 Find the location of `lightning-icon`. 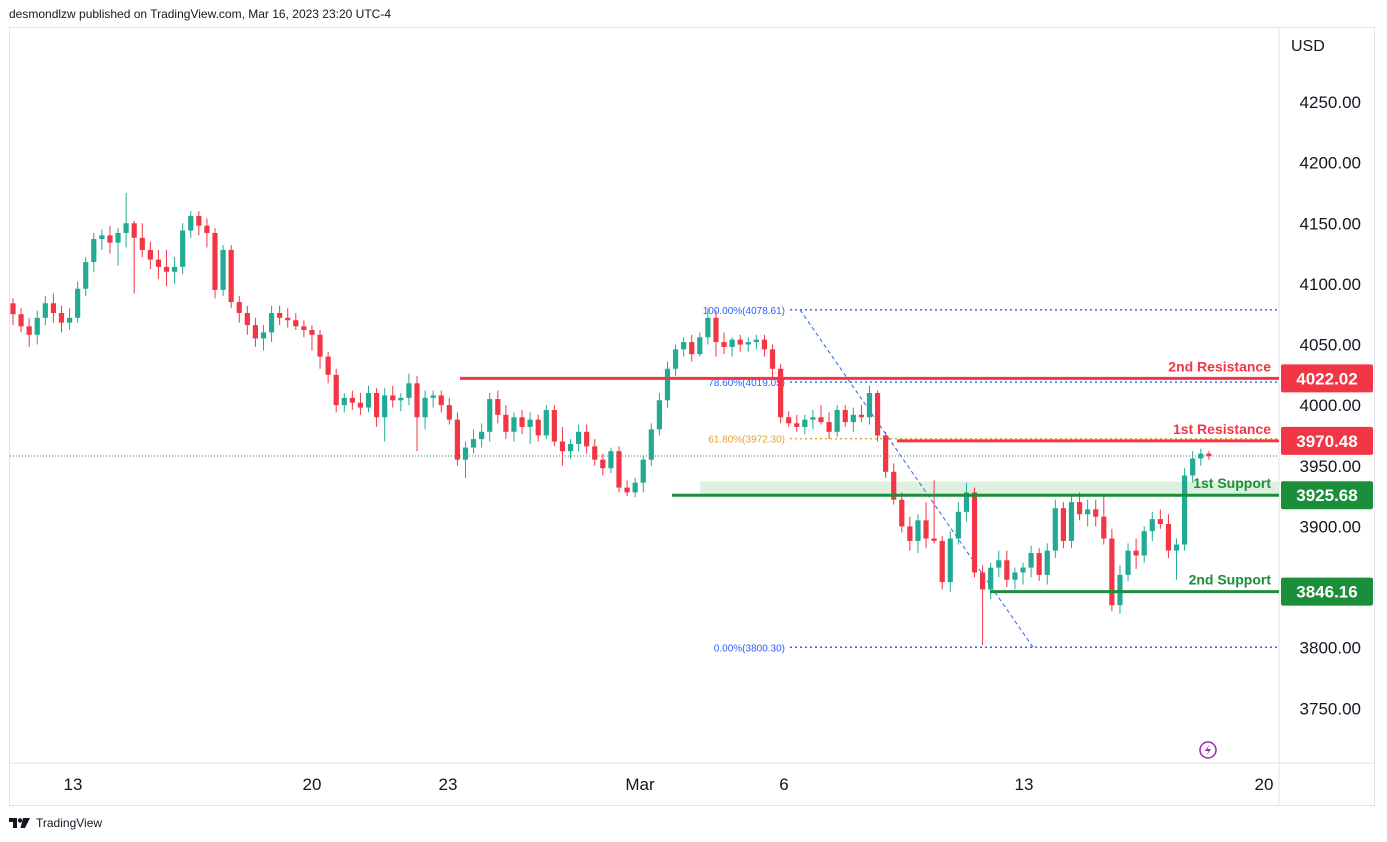

lightning-icon is located at coordinates (1208, 750).